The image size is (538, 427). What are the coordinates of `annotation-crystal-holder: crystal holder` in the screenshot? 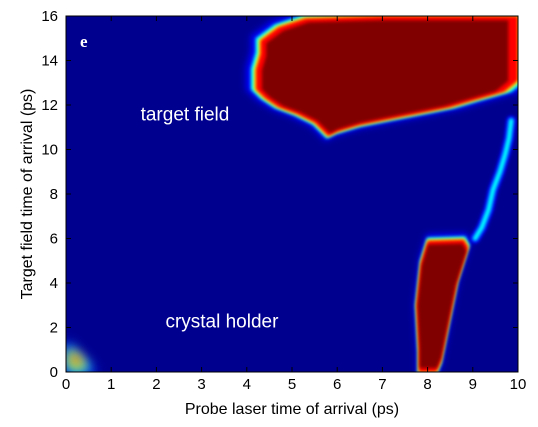 It's located at (222, 322).